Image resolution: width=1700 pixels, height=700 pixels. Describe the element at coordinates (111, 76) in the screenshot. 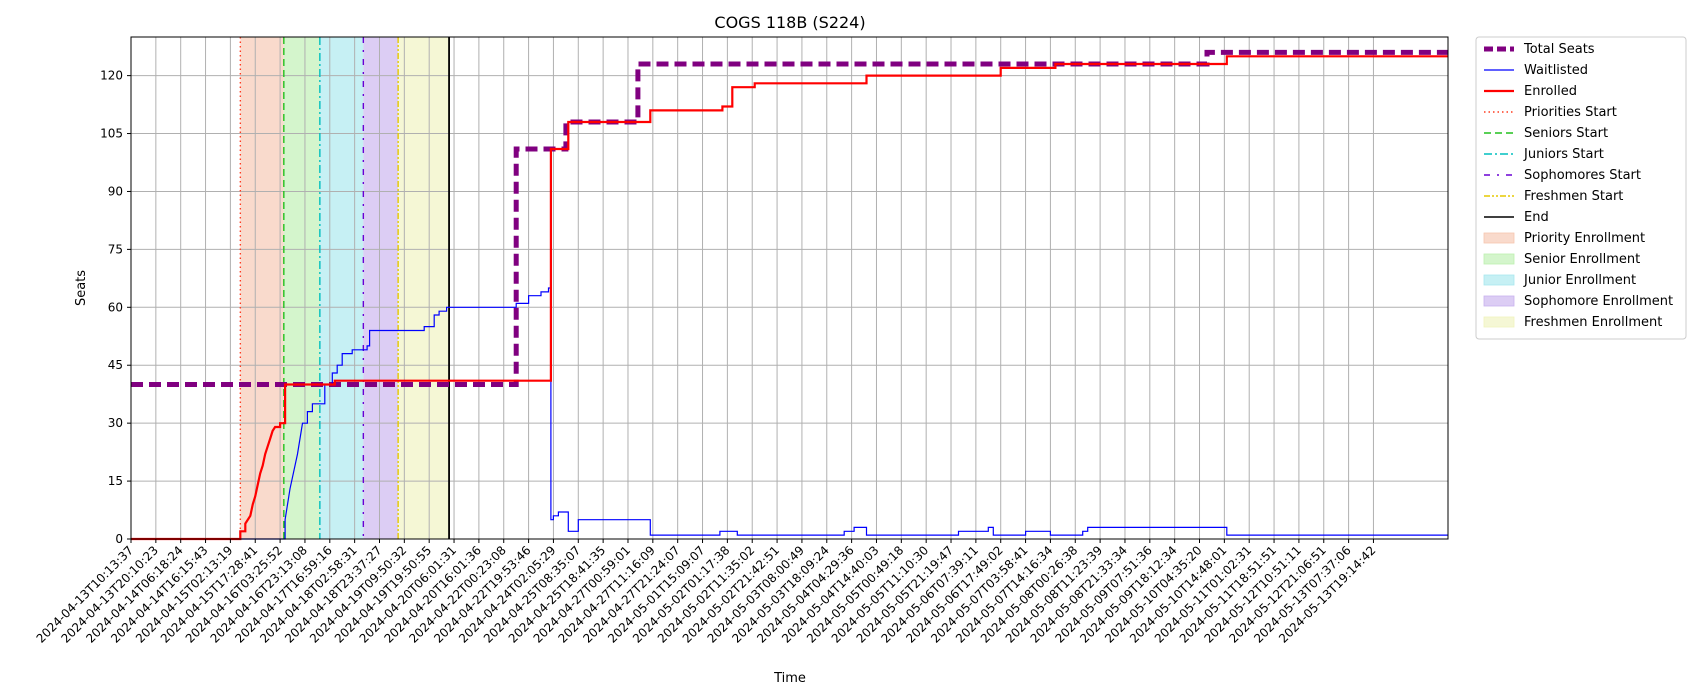

I see `y-tick-label: 120` at that location.